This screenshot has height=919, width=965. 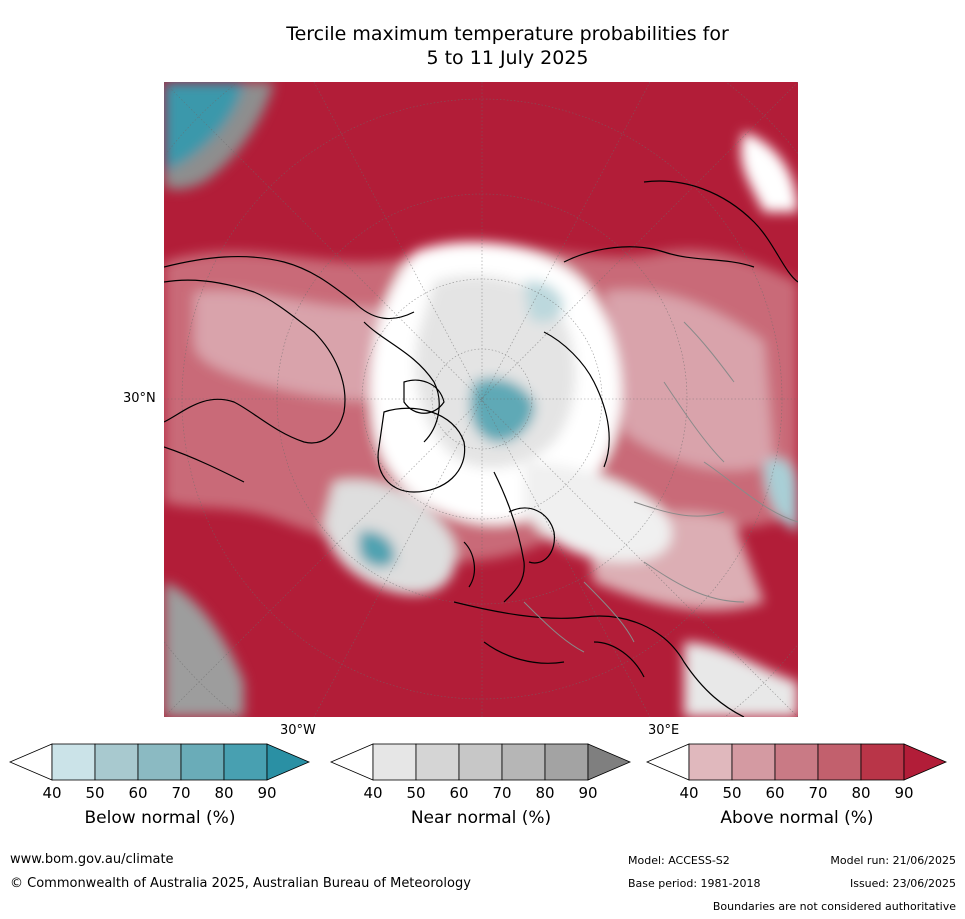 I want to click on colorbar-above, so click(x=796, y=762).